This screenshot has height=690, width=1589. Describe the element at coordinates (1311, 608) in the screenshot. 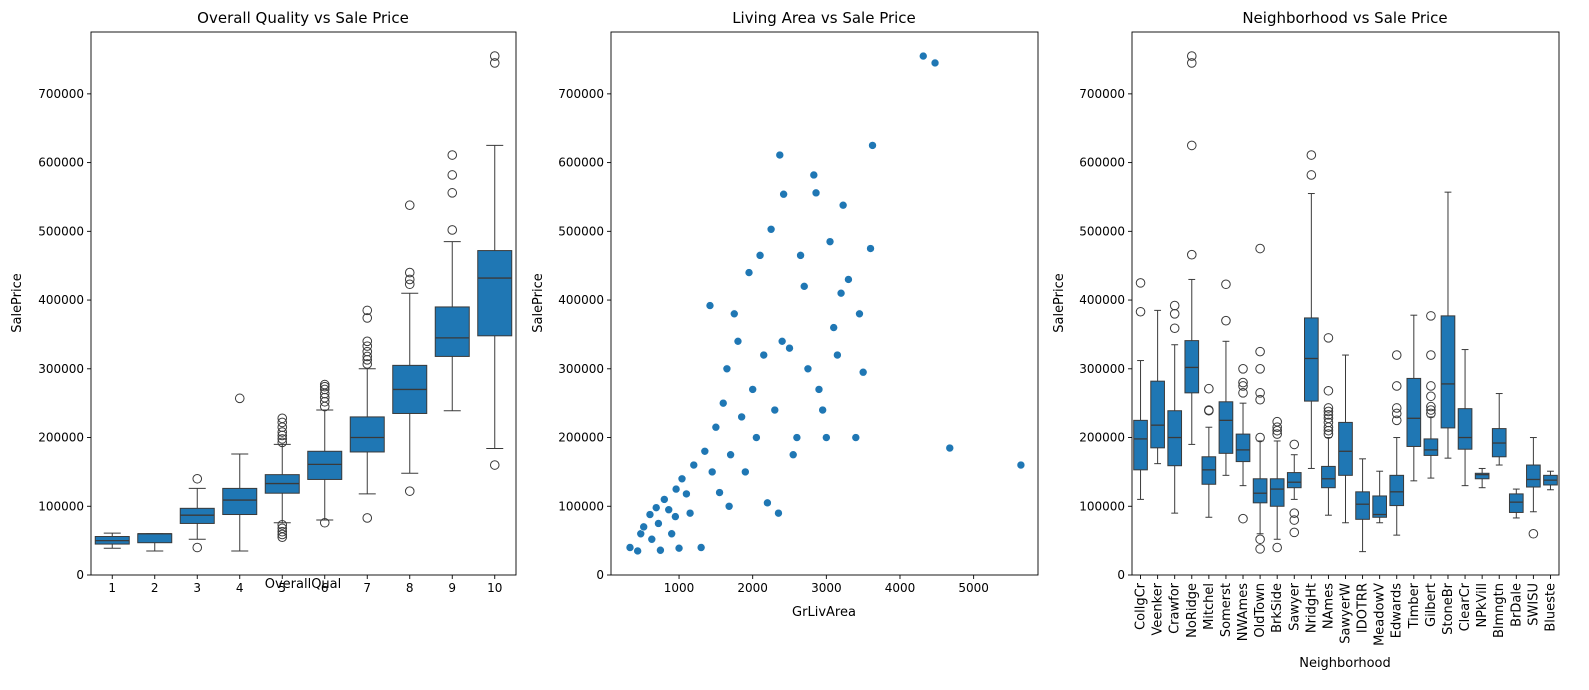

I see `x-tick-label: NridgHt` at that location.